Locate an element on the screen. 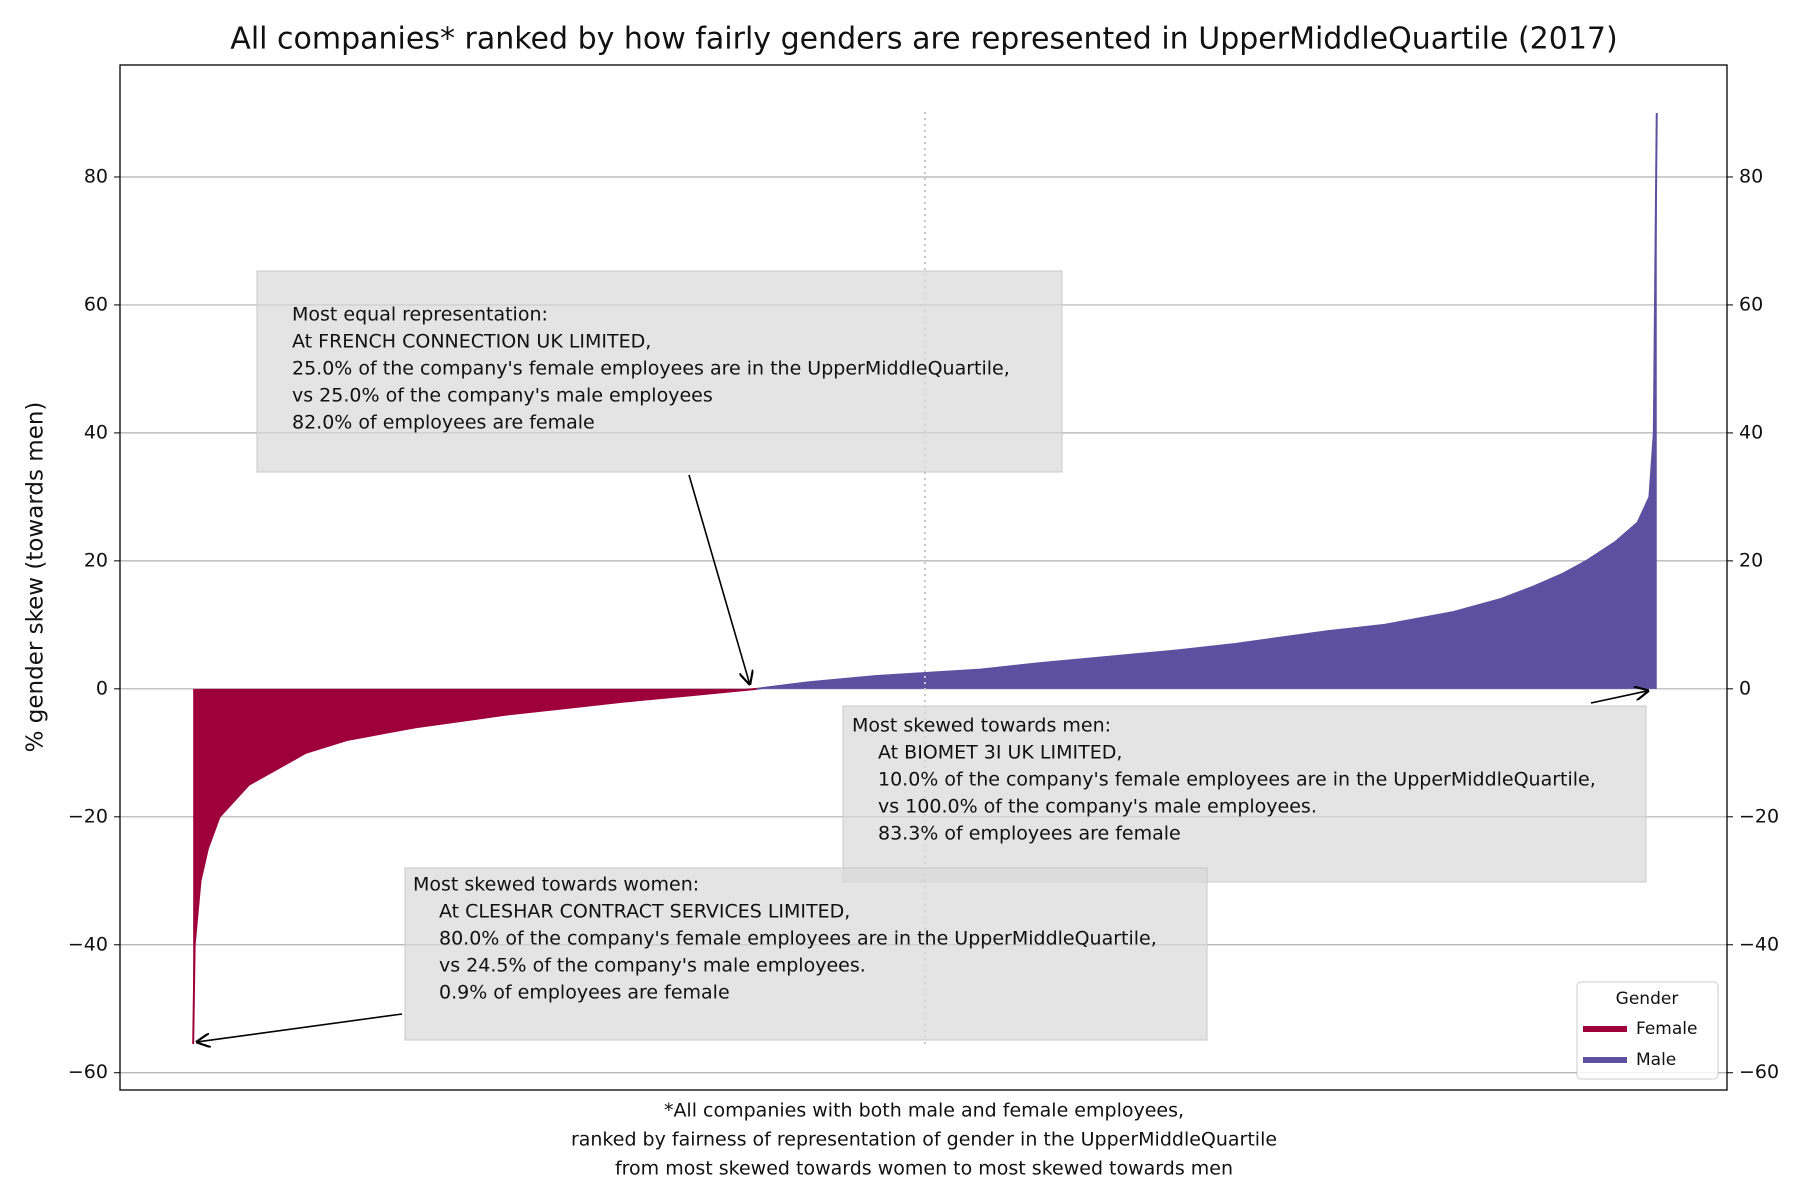 The width and height of the screenshot is (1800, 1200). y2-tick-label: −20 is located at coordinates (1759, 816).